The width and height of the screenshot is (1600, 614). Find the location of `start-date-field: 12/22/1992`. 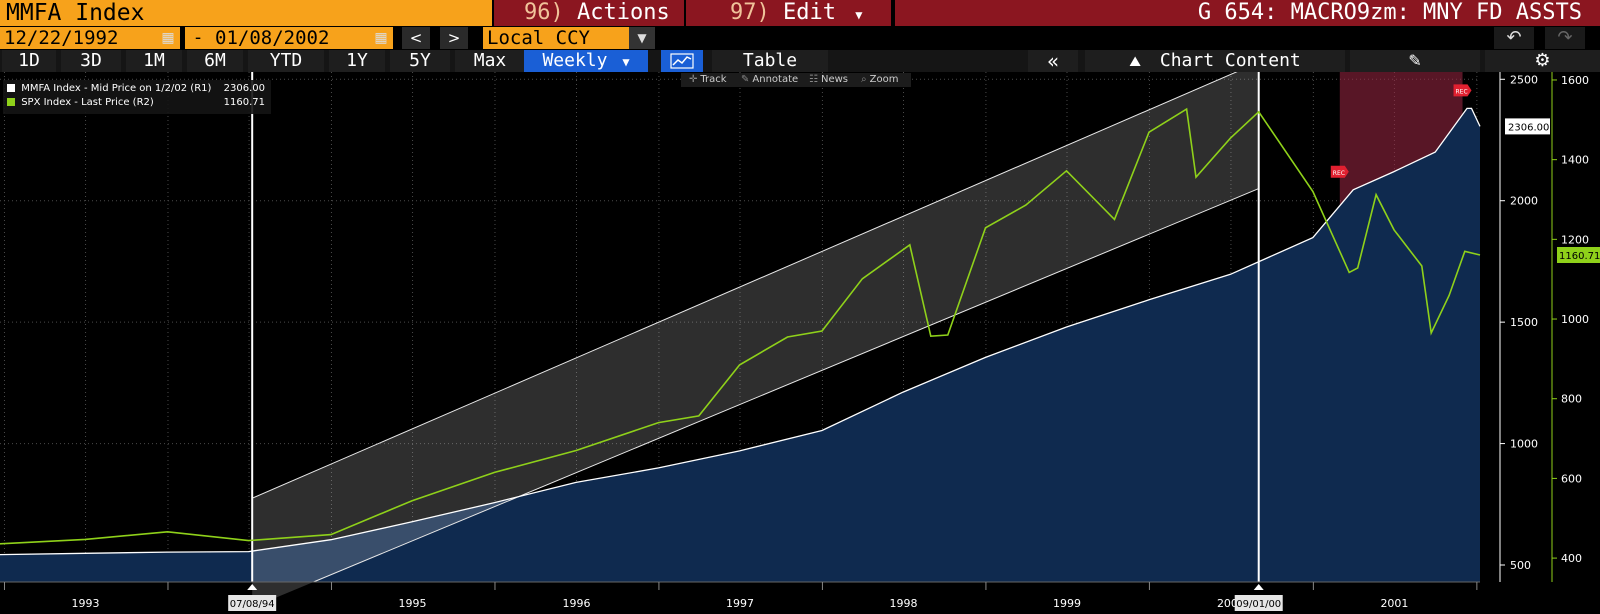

start-date-field: 12/22/1992 is located at coordinates (90, 38).